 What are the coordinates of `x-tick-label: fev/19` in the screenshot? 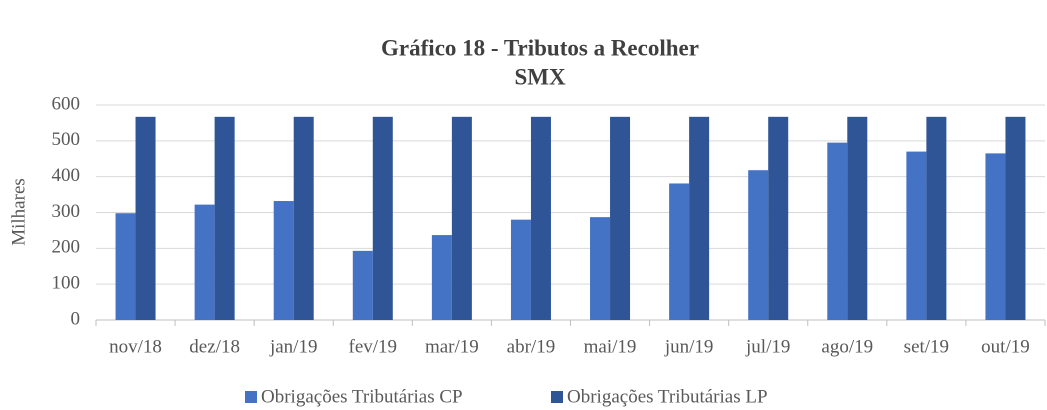 It's located at (373, 346).